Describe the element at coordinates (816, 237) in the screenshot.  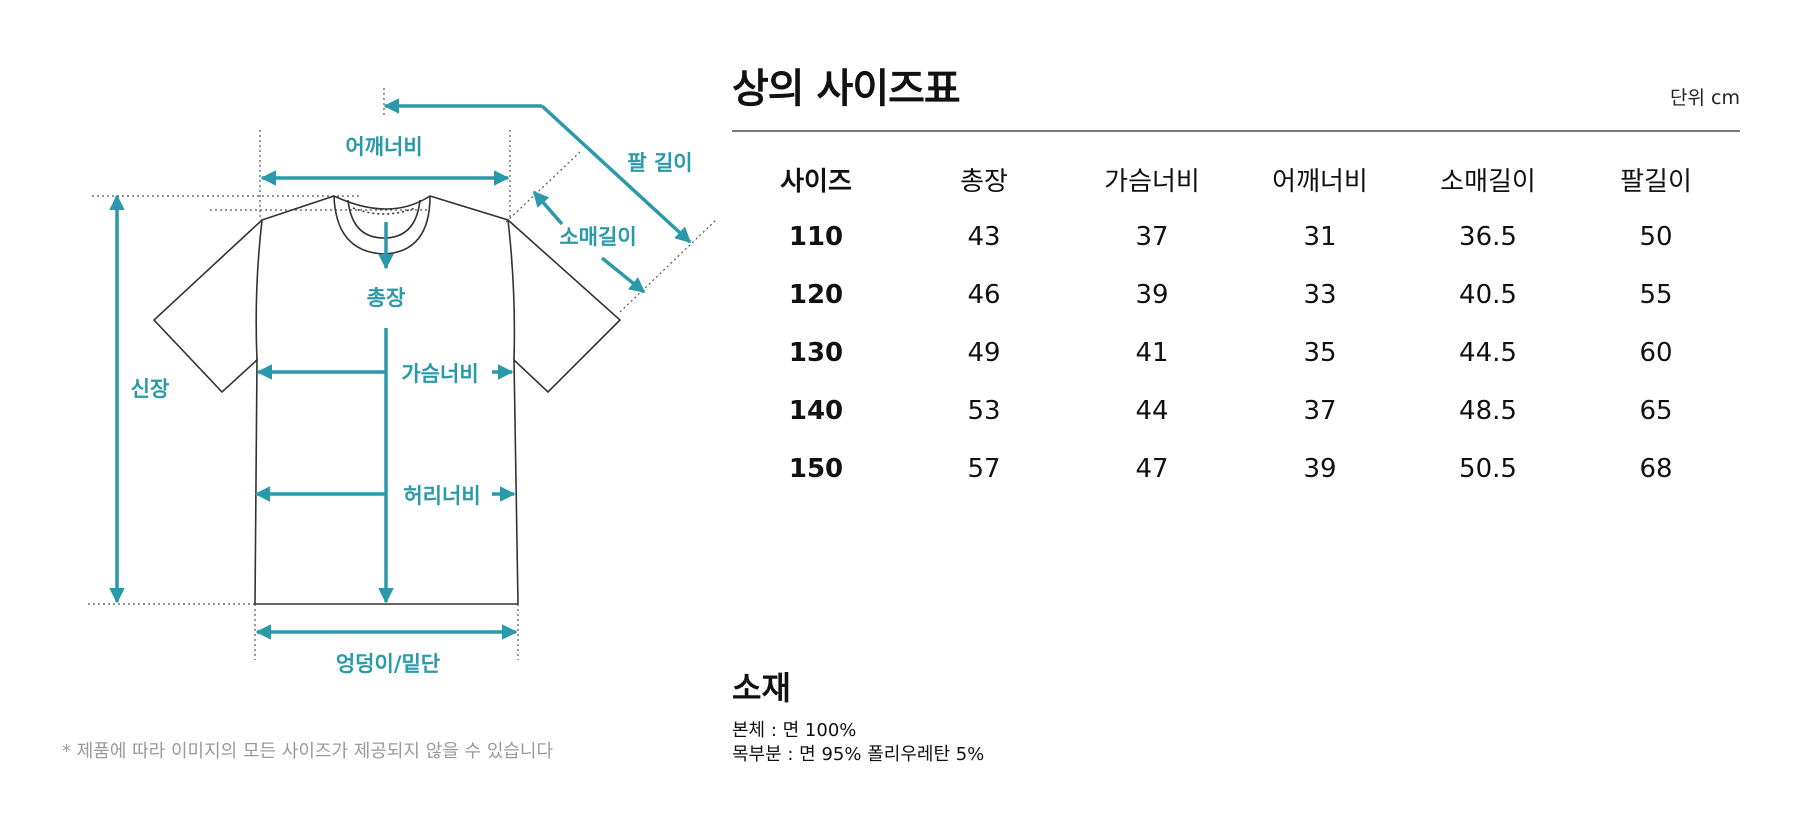
I see `table-cell: 110` at that location.